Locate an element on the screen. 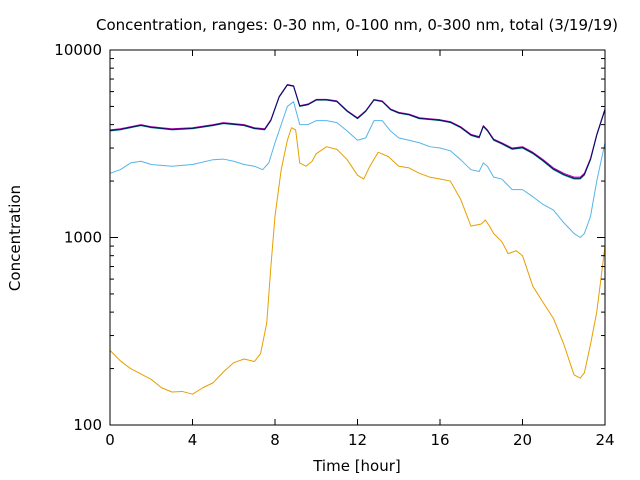 The height and width of the screenshot is (480, 640). x-axis-label: Time [hour] is located at coordinates (356, 466).